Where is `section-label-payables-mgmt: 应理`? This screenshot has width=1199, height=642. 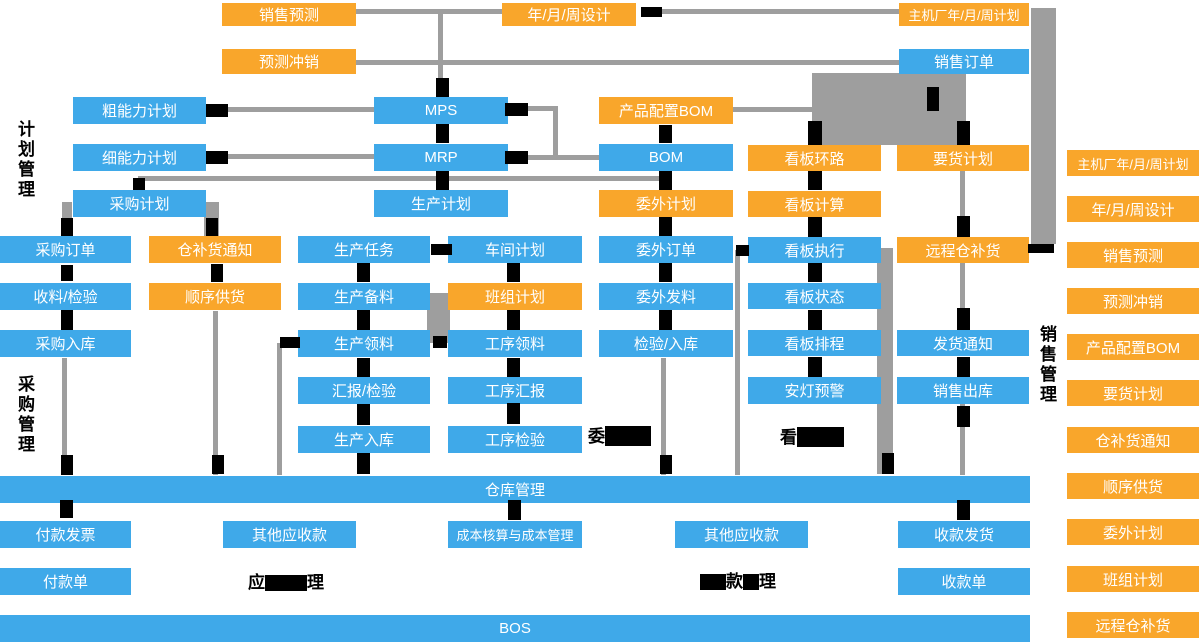 section-label-payables-mgmt: 应理 is located at coordinates (286, 582).